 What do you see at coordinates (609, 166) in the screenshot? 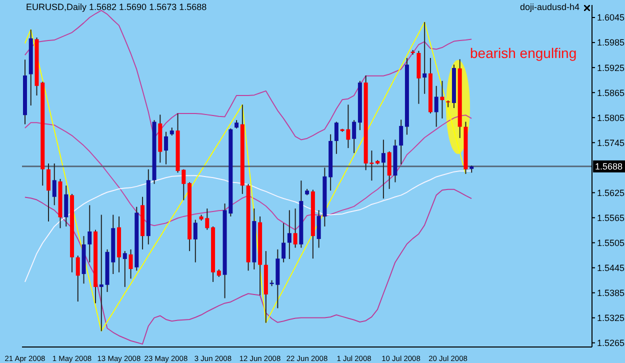
I see `ref-line-label: 1.5688` at bounding box center [609, 166].